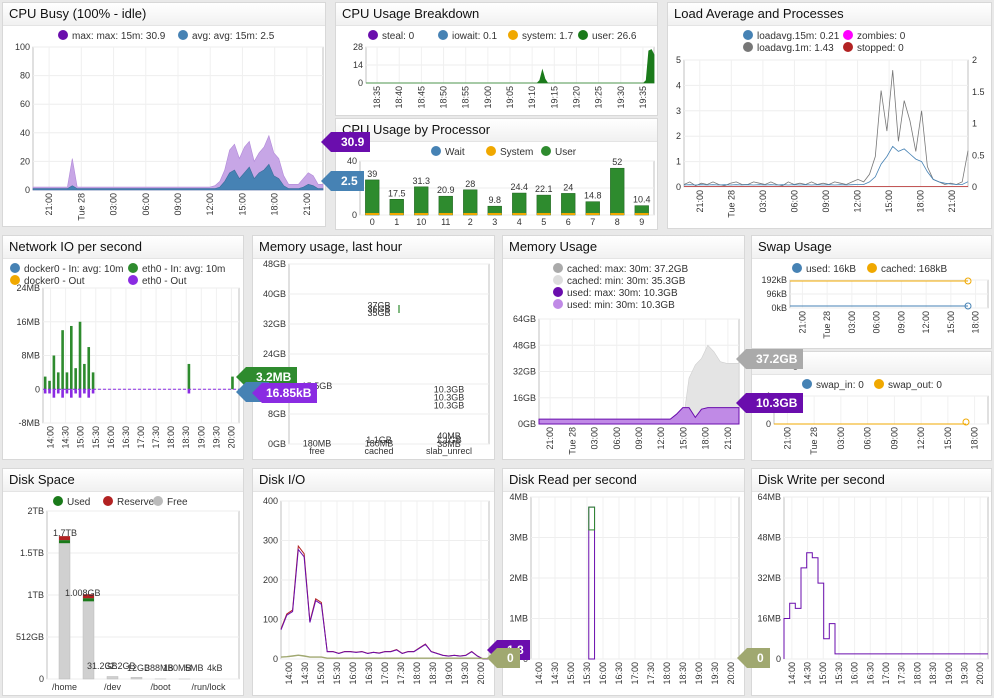 The height and width of the screenshot is (698, 994). Describe the element at coordinates (496, 130) in the screenshot. I see `widget-title: CPU Usage by Processor` at that location.